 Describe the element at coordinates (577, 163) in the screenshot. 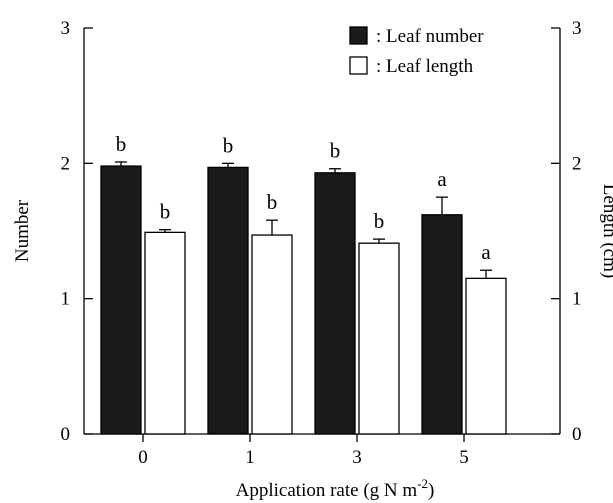

I see `y-tick-label-right: 2` at that location.